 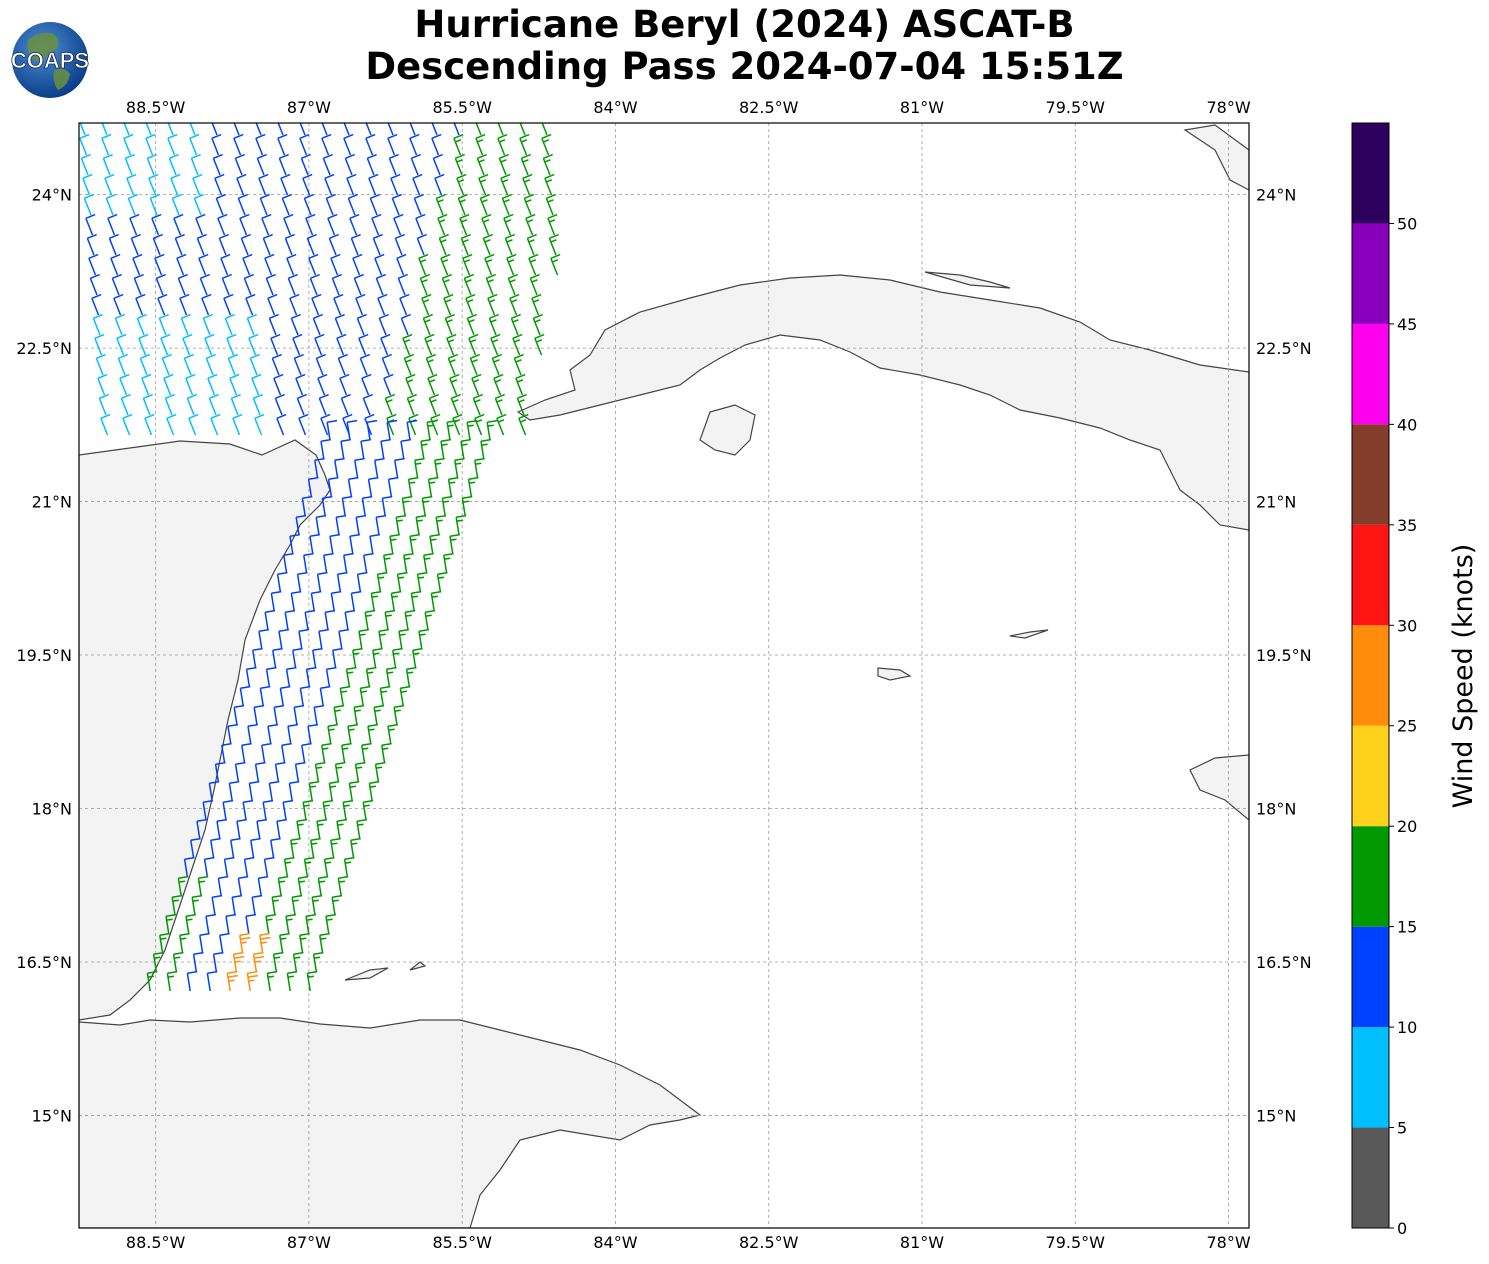 I want to click on lat-tick-label-left: 16.5°N, so click(x=44, y=962).